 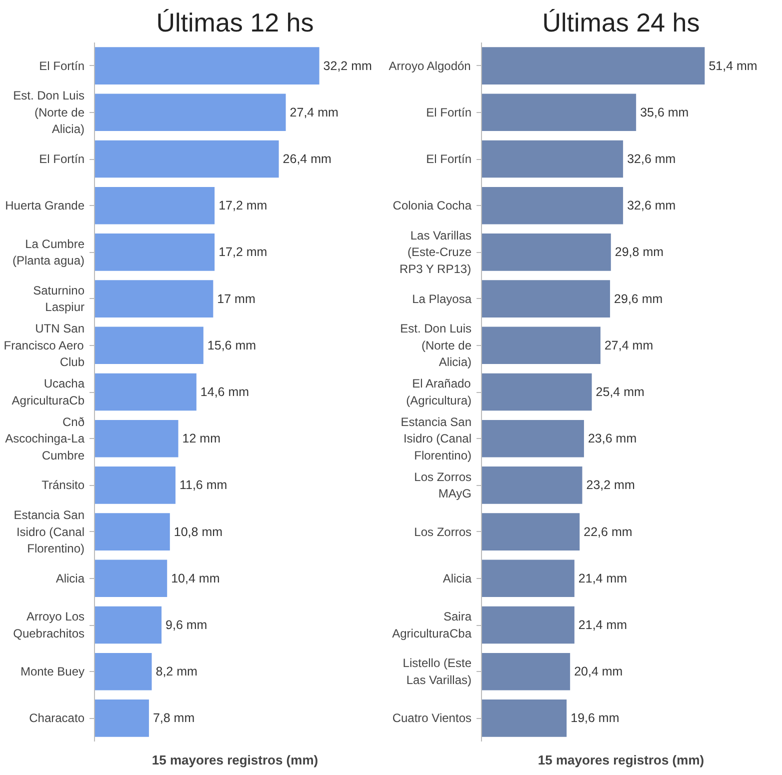 I want to click on y-tick-label: Characato, so click(x=57, y=718).